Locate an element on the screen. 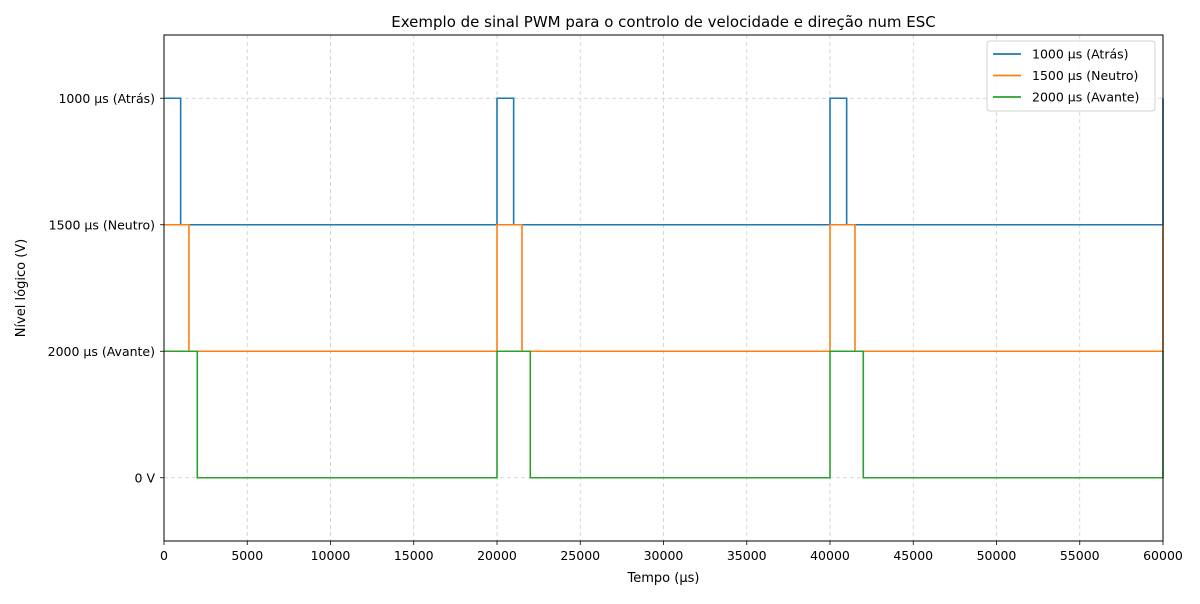  x-tick-label: 15000 is located at coordinates (414, 555).